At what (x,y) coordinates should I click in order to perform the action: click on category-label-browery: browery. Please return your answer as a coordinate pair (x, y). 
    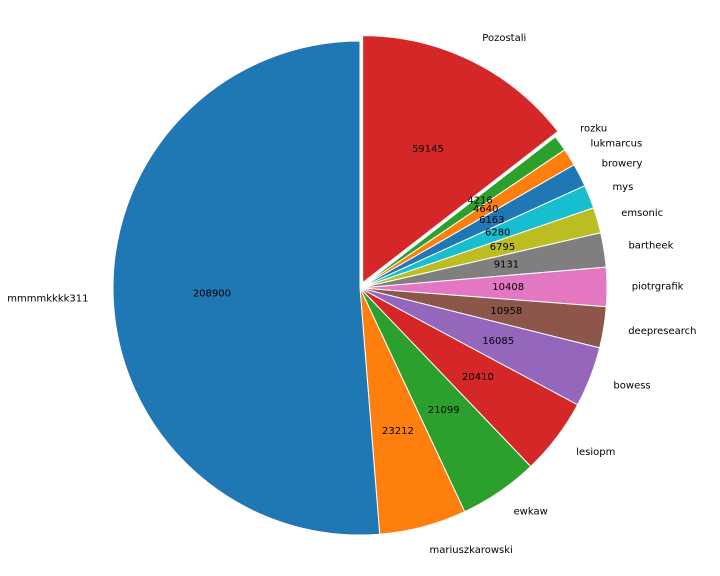
    Looking at the image, I should click on (622, 163).